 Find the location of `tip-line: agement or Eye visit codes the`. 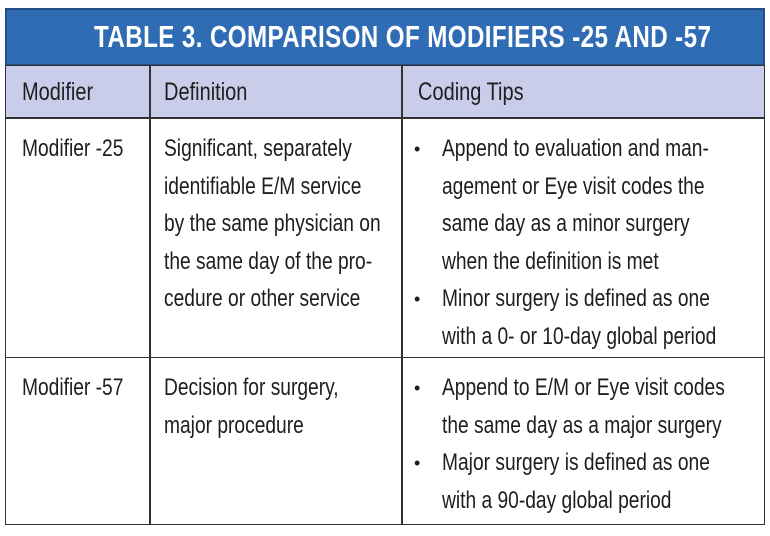

tip-line: agement or Eye visit codes the is located at coordinates (573, 186).